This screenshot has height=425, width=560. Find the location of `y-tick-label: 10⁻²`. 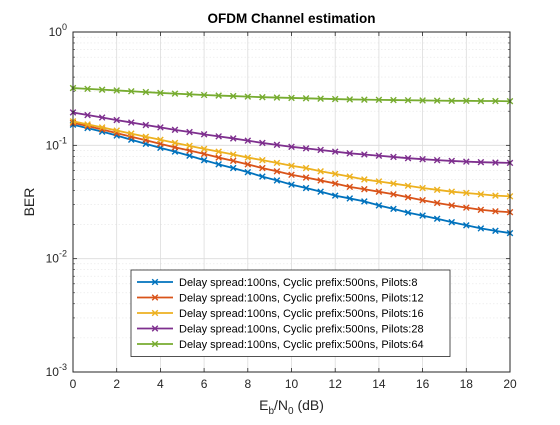

y-tick-label: 10⁻² is located at coordinates (56, 257).